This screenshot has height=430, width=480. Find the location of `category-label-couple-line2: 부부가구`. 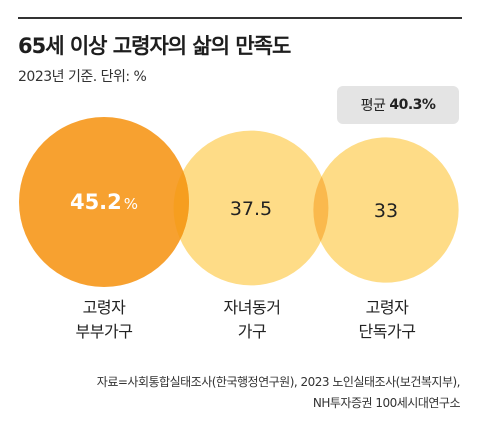

category-label-couple-line2: 부부가구 is located at coordinates (104, 331).